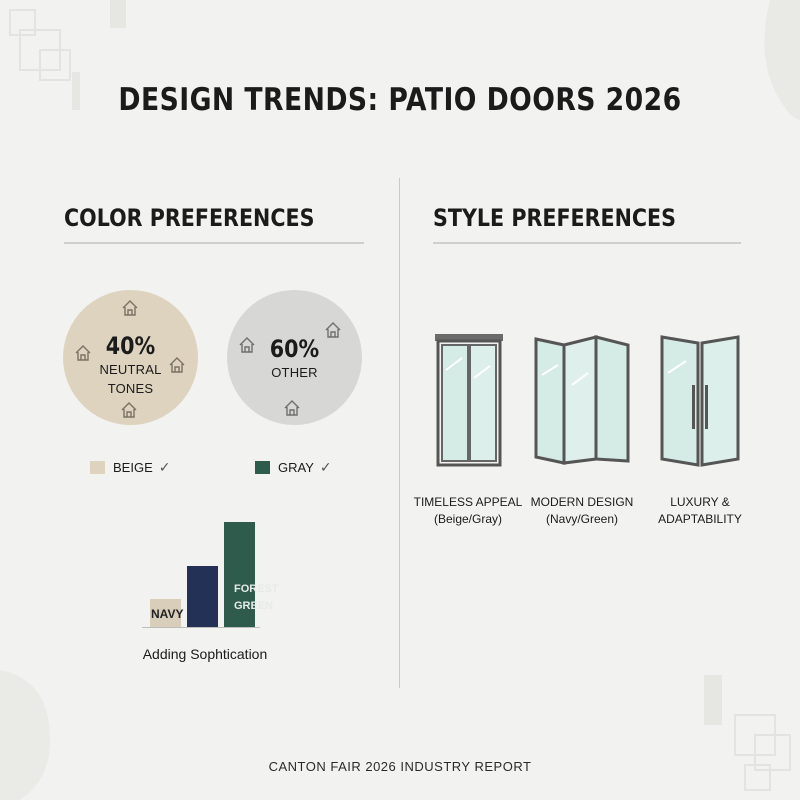 The image size is (800, 800). Describe the element at coordinates (700, 519) in the screenshot. I see `luxury-caption-line2: ADAPTABILITY` at that location.